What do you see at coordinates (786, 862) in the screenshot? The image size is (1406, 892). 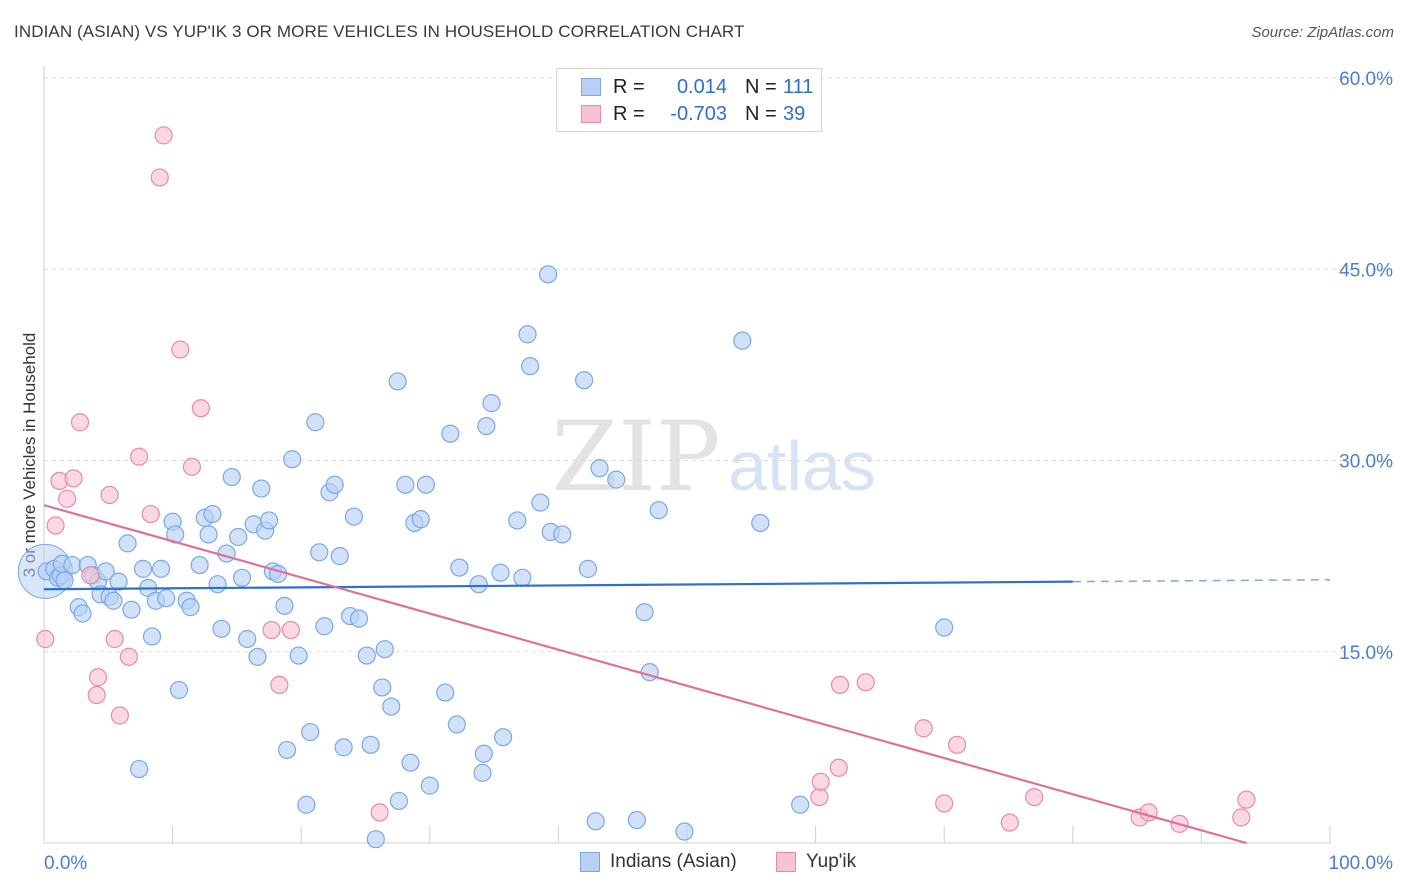 I see `series-swatch-yupik` at bounding box center [786, 862].